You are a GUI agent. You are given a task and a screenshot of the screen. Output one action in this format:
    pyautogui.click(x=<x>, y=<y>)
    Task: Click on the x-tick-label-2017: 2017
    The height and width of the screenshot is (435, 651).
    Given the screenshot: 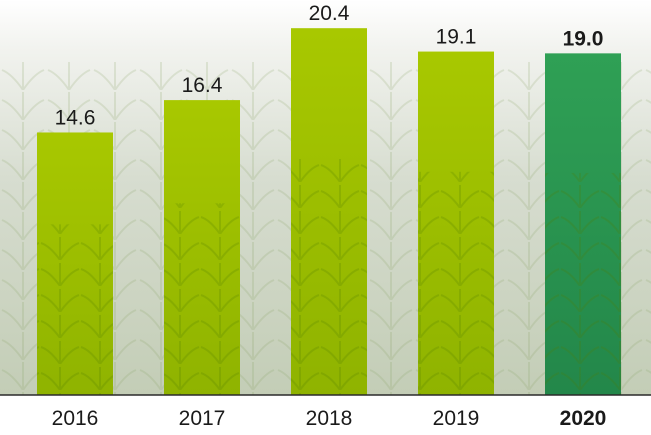 What is the action you would take?
    pyautogui.click(x=202, y=418)
    